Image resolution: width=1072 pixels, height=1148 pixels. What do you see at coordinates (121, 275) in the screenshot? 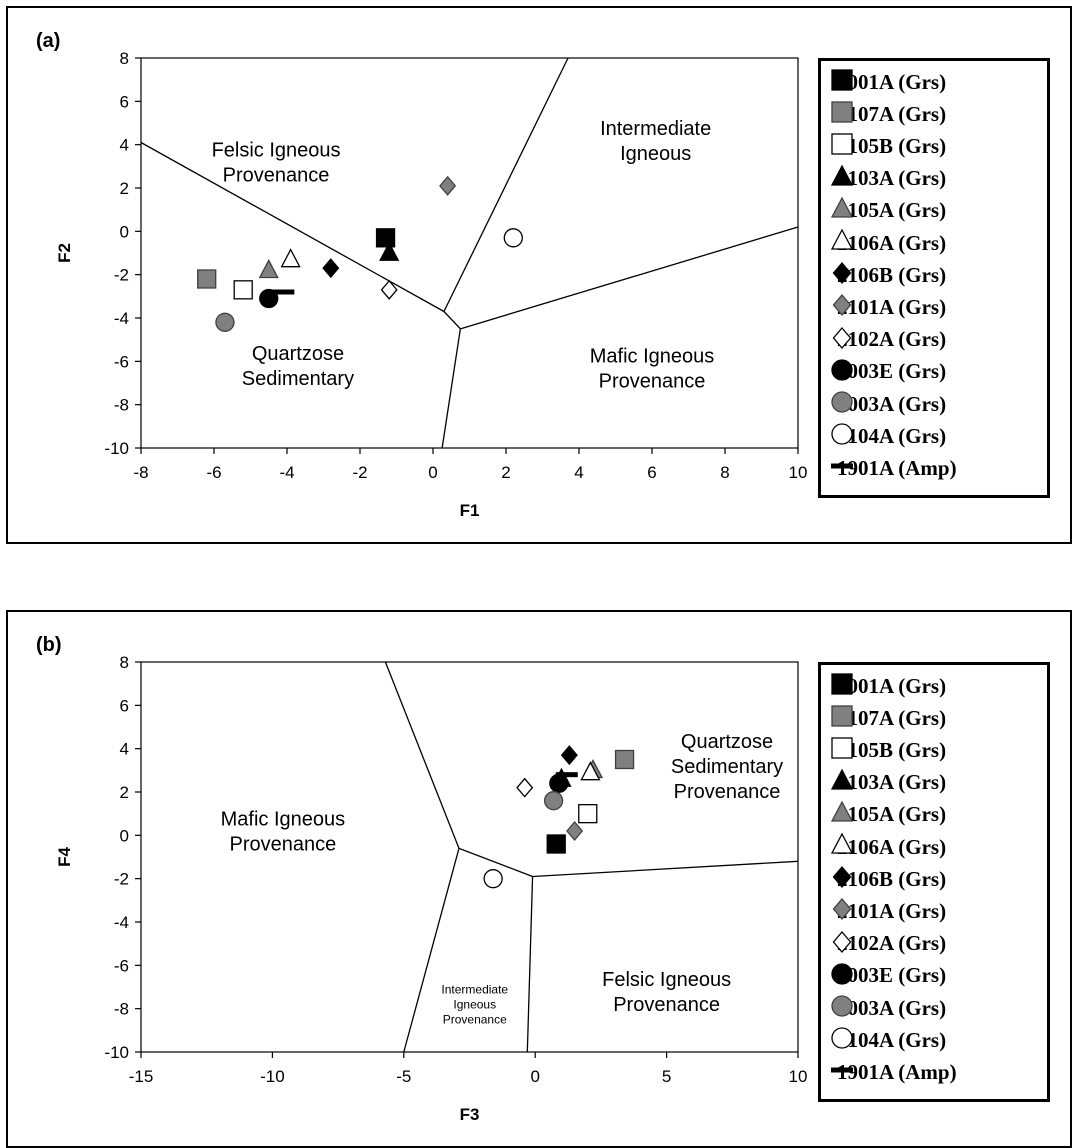
I see `y-tick-label: -2` at bounding box center [121, 275].